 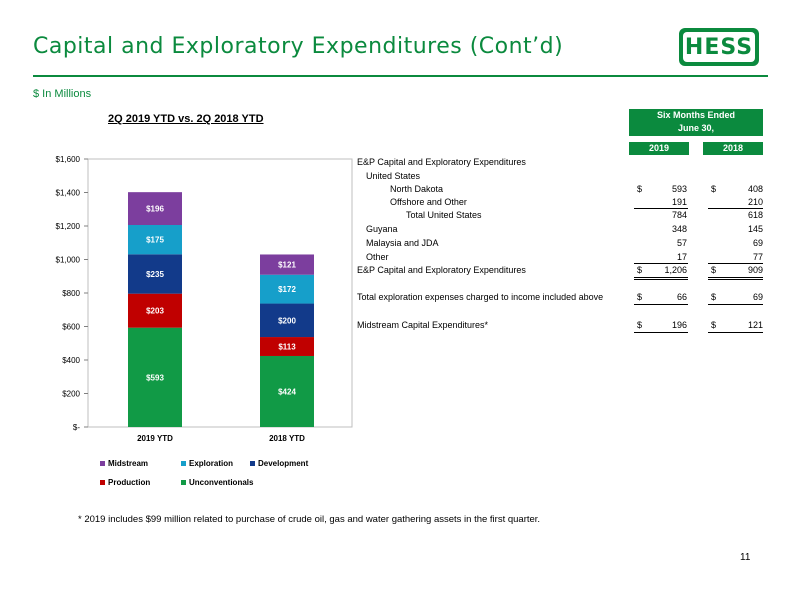 I want to click on table-row-label: Offshore and Other, so click(x=428, y=202).